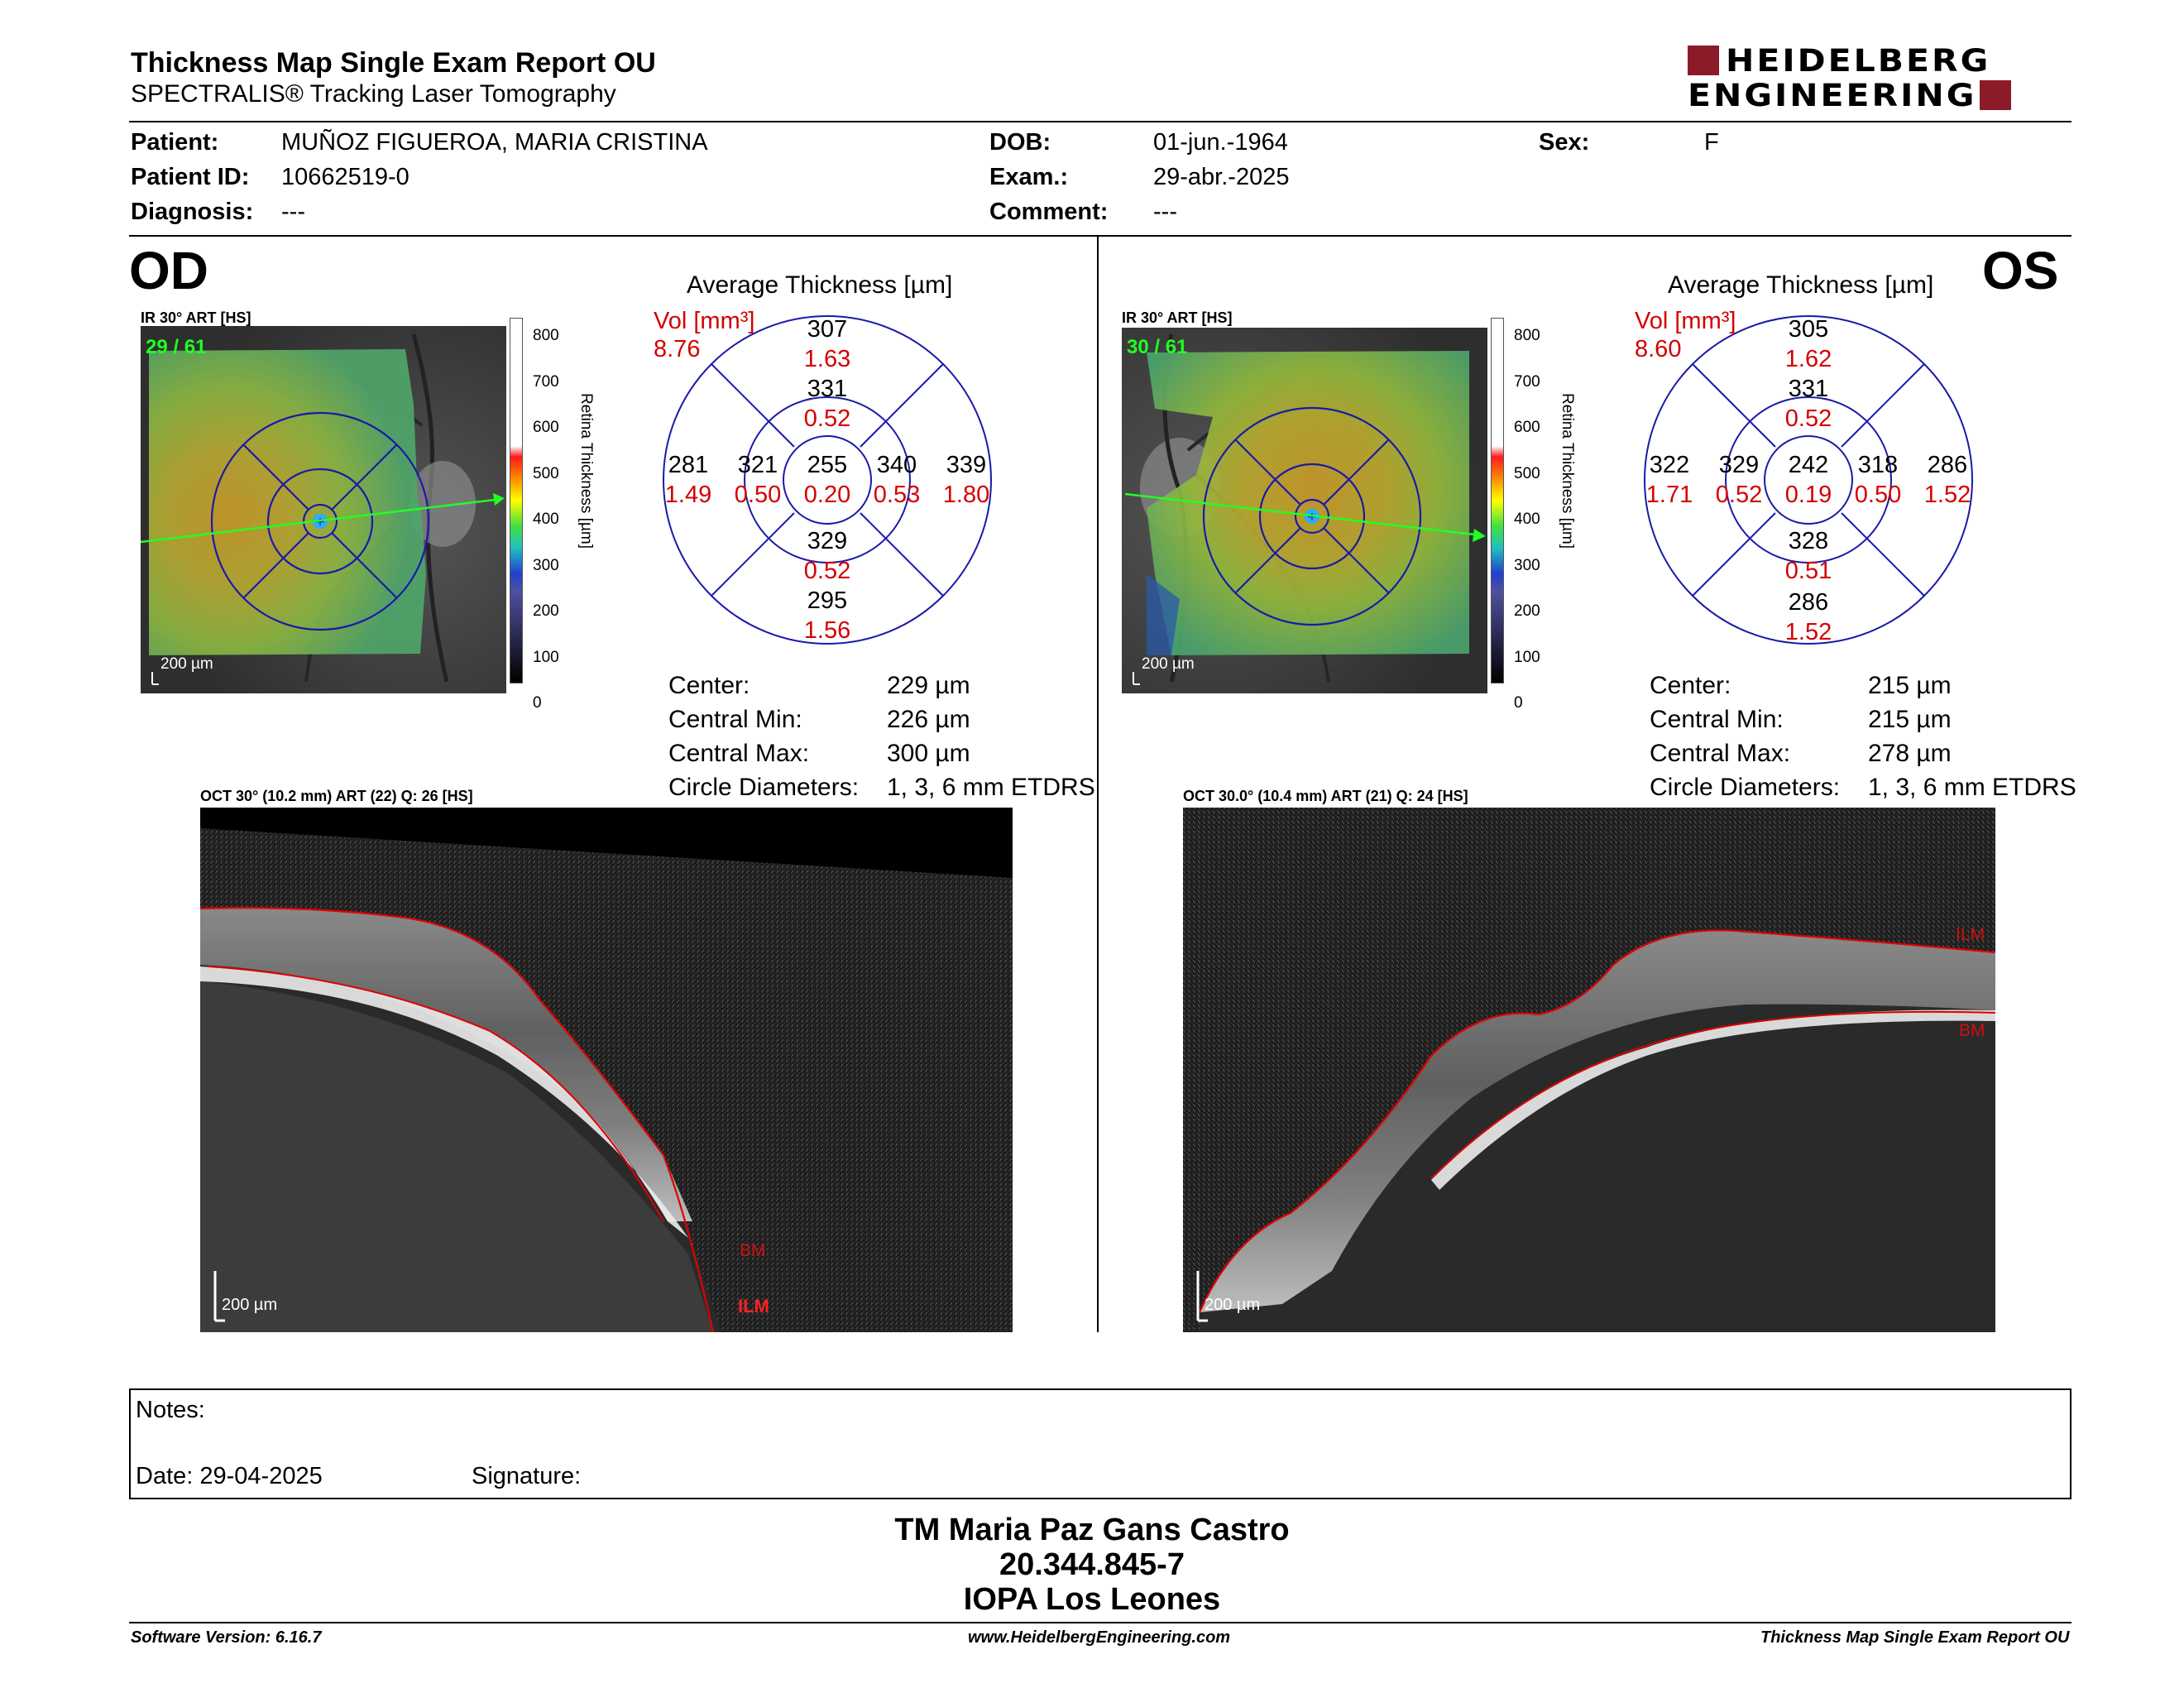 This screenshot has width=2184, height=1688. Describe the element at coordinates (1910, 685) in the screenshot. I see `os-center-value: 215 µm` at that location.